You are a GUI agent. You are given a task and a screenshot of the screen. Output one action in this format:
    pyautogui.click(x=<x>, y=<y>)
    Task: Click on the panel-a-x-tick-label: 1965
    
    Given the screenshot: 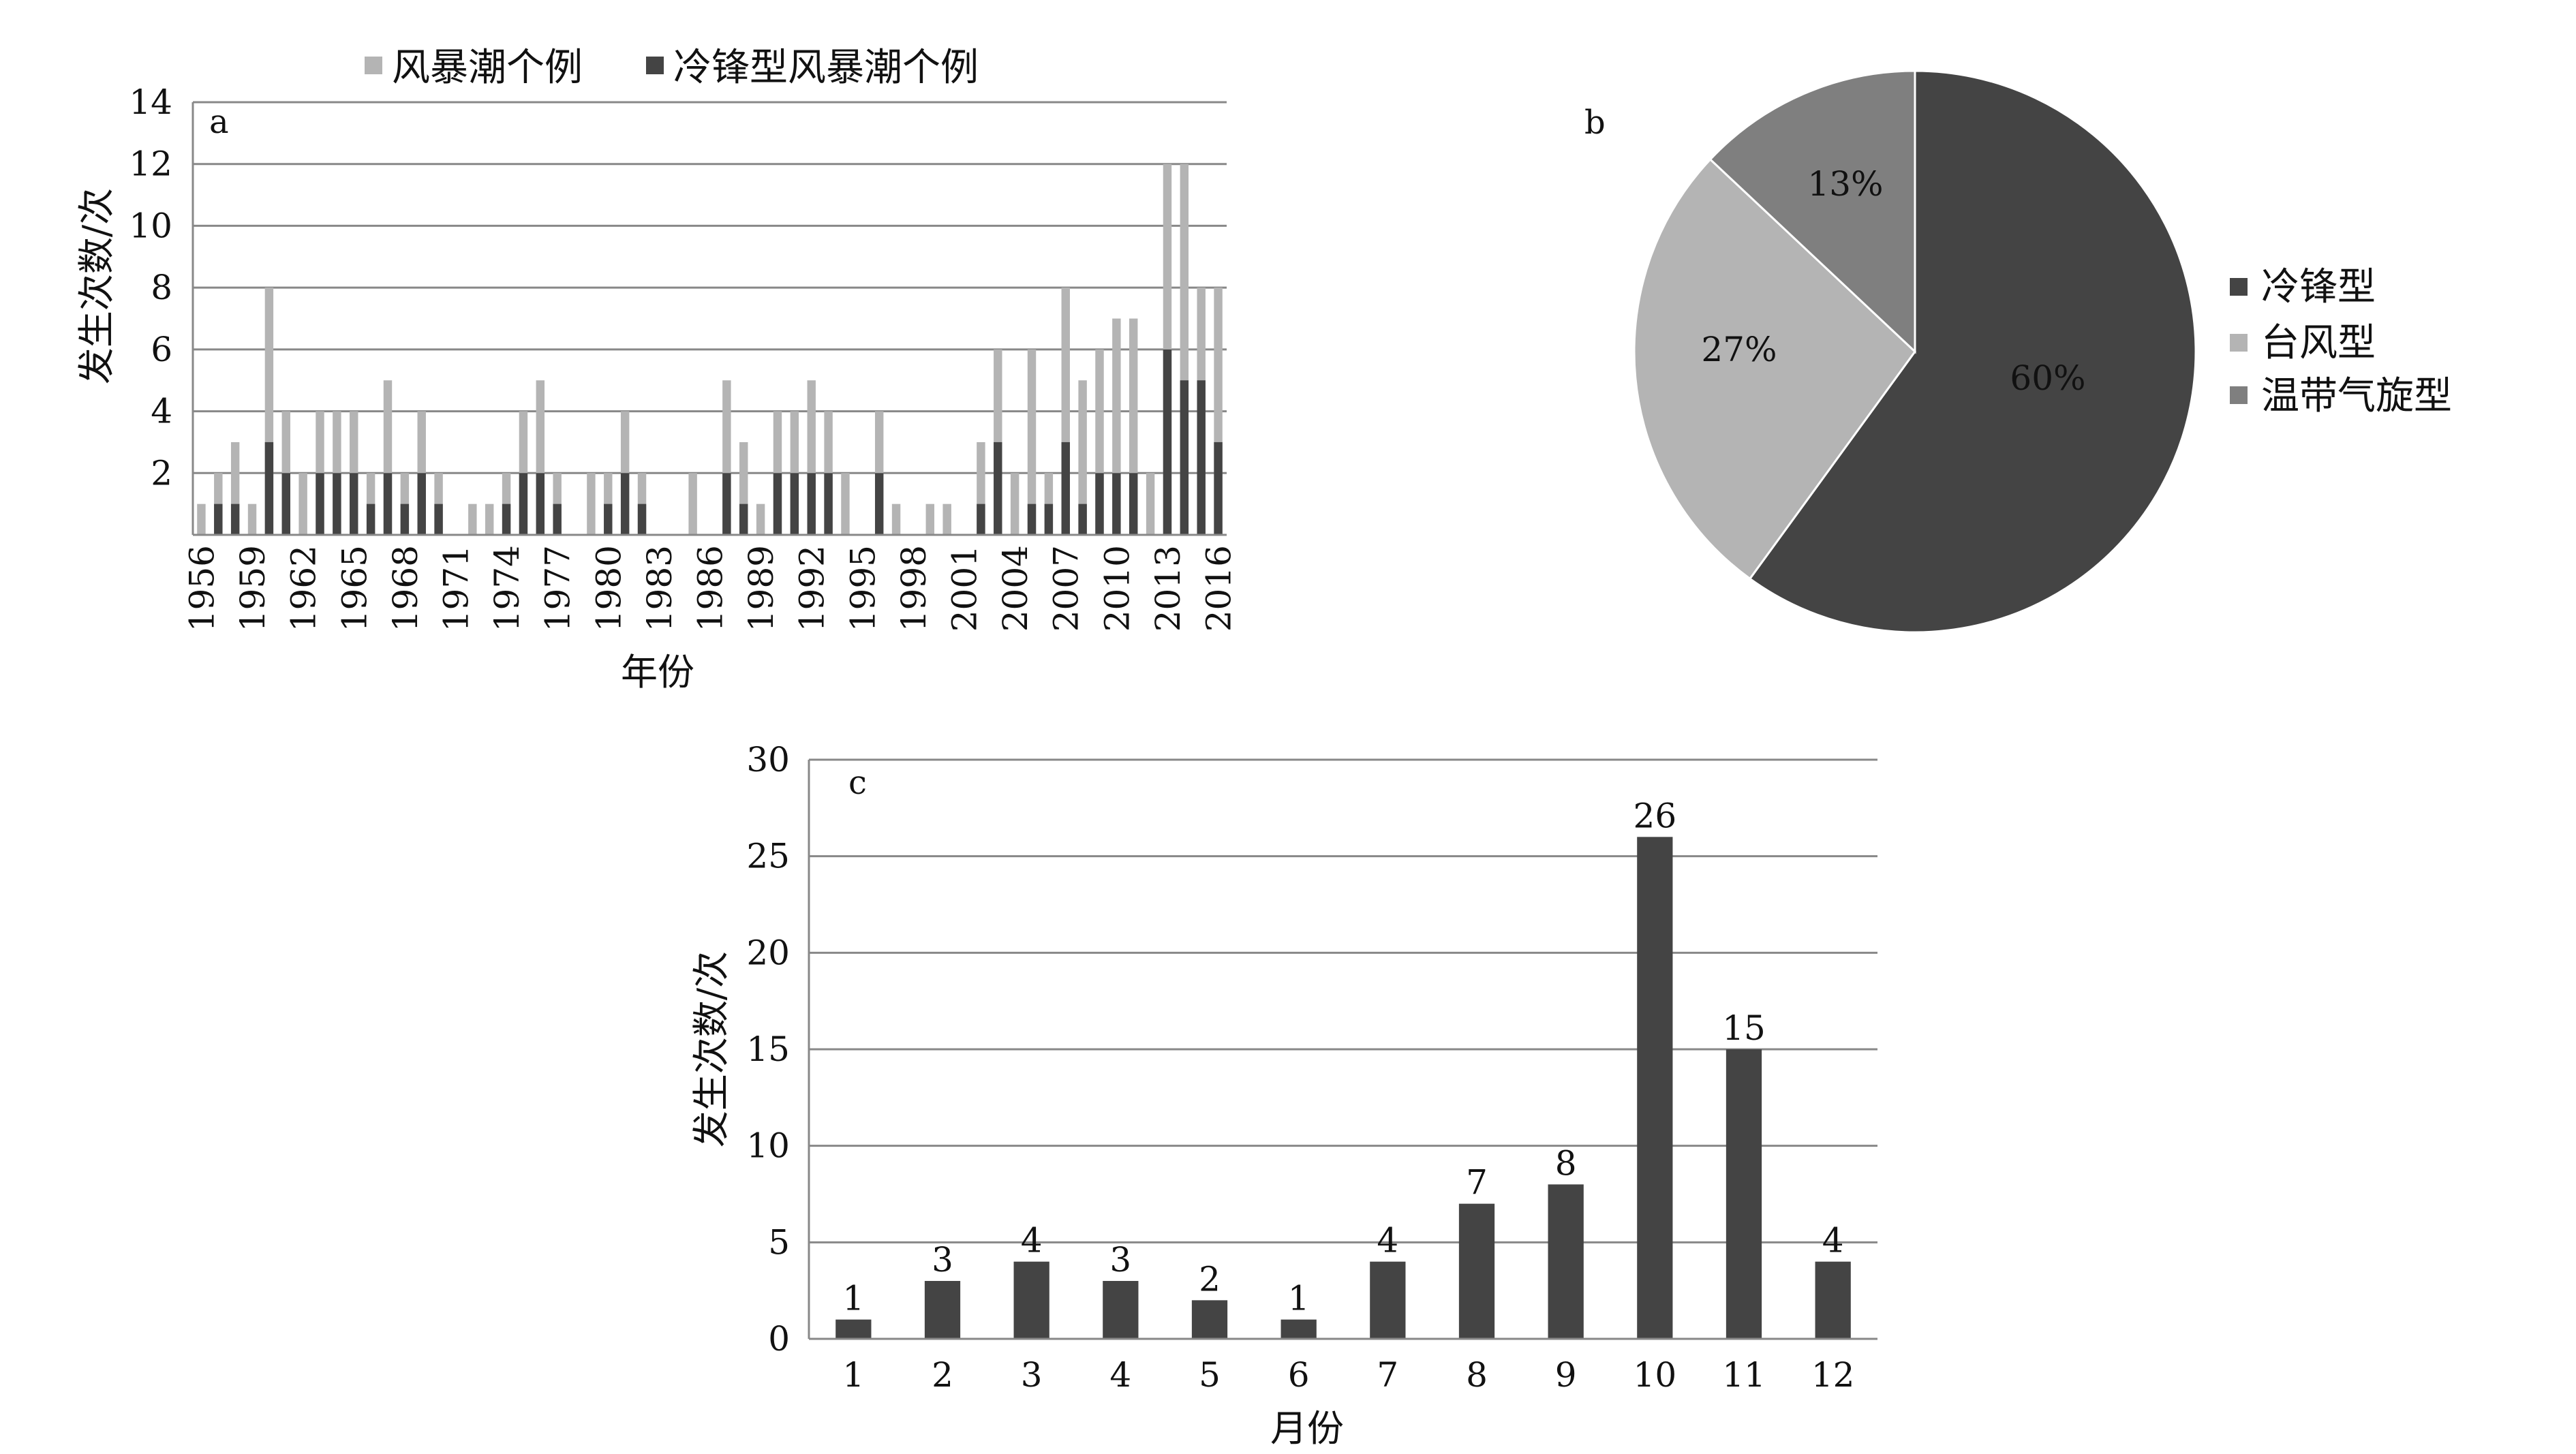 What is the action you would take?
    pyautogui.click(x=354, y=588)
    